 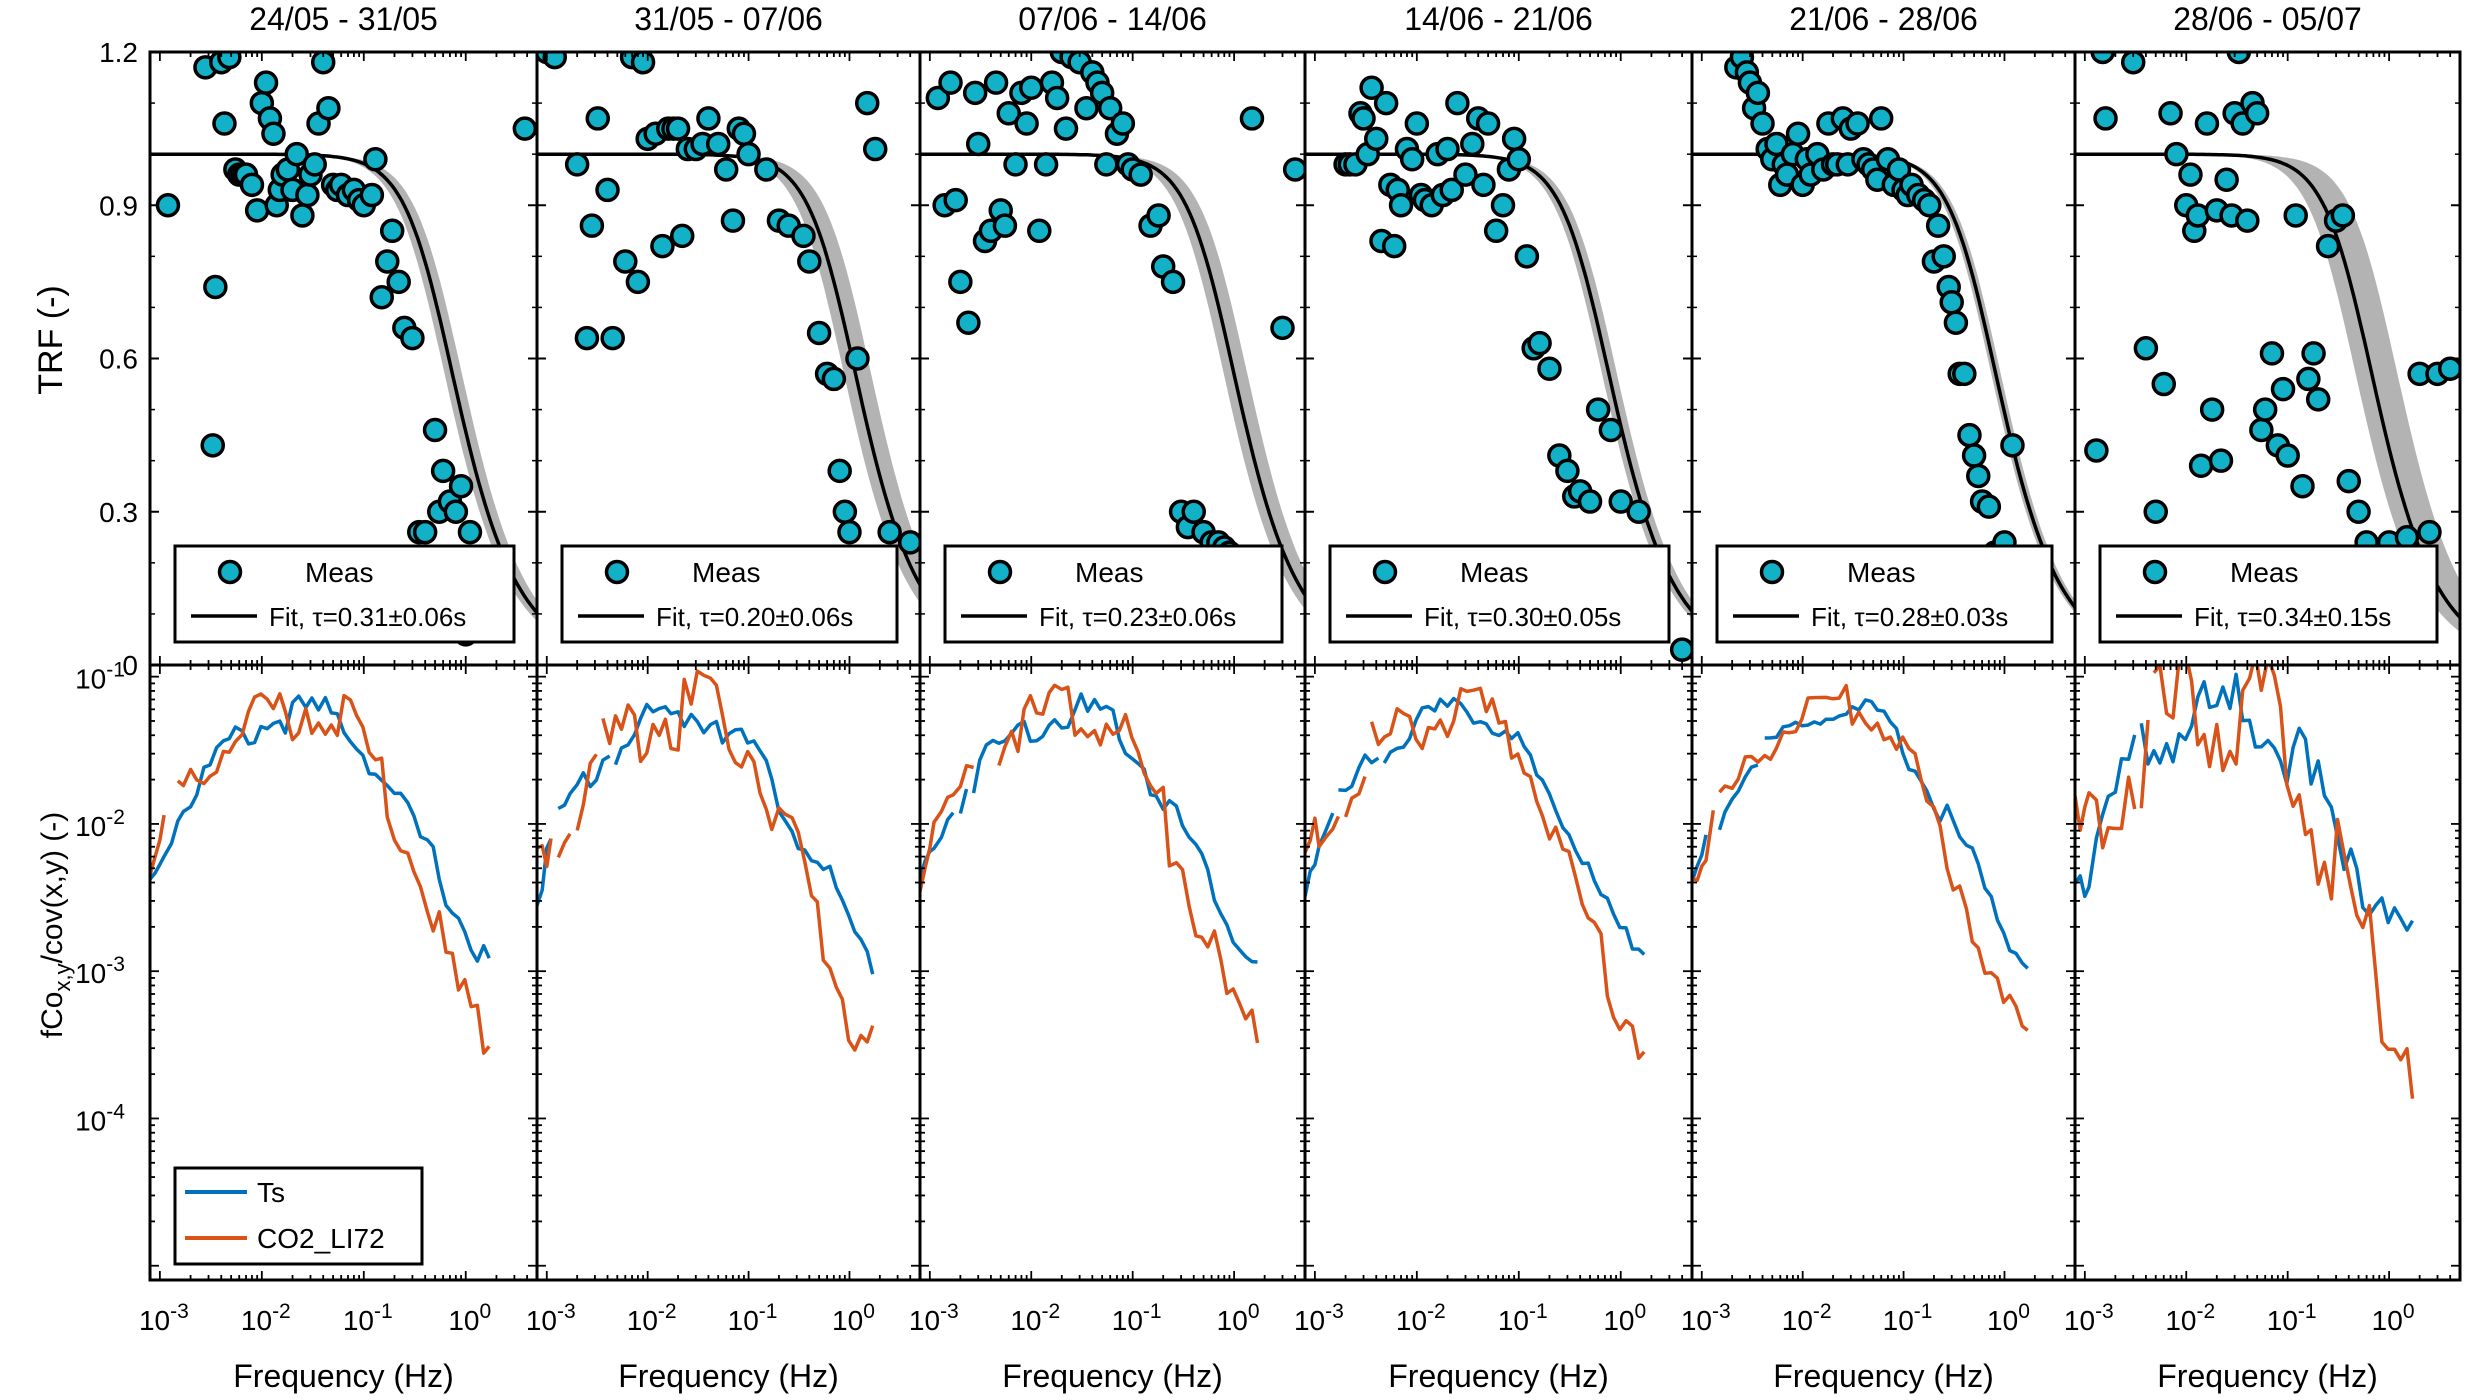 What do you see at coordinates (1640, 1311) in the screenshot?
I see `x-tick-label-exp: 0` at bounding box center [1640, 1311].